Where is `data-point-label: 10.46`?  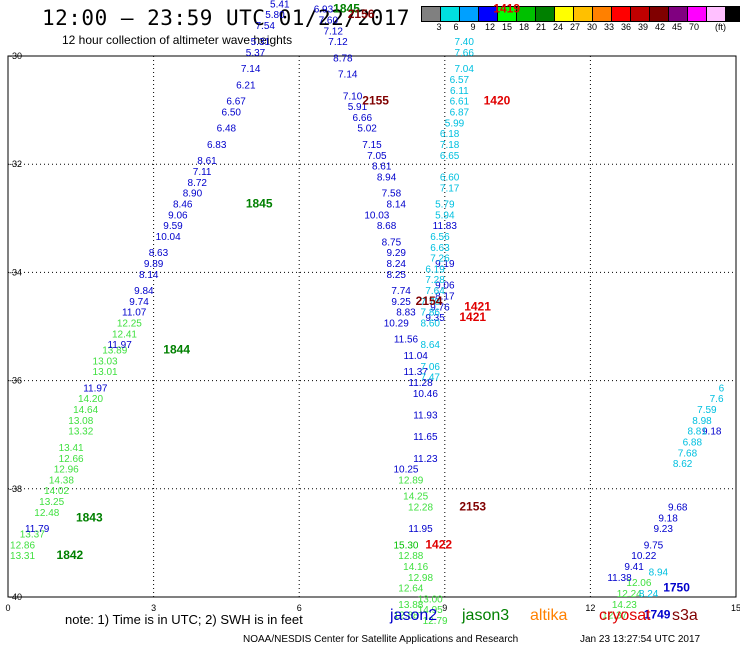 data-point-label: 10.46 is located at coordinates (425, 394).